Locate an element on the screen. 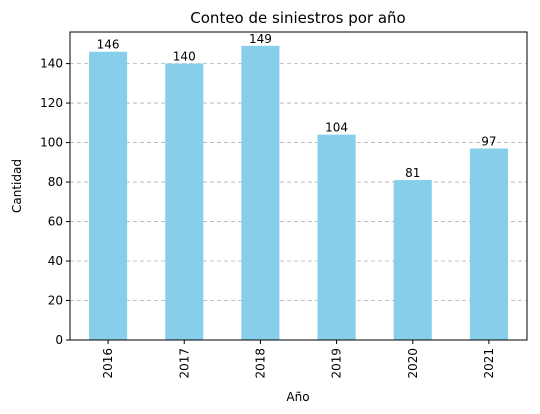  bar-2016 is located at coordinates (108, 195).